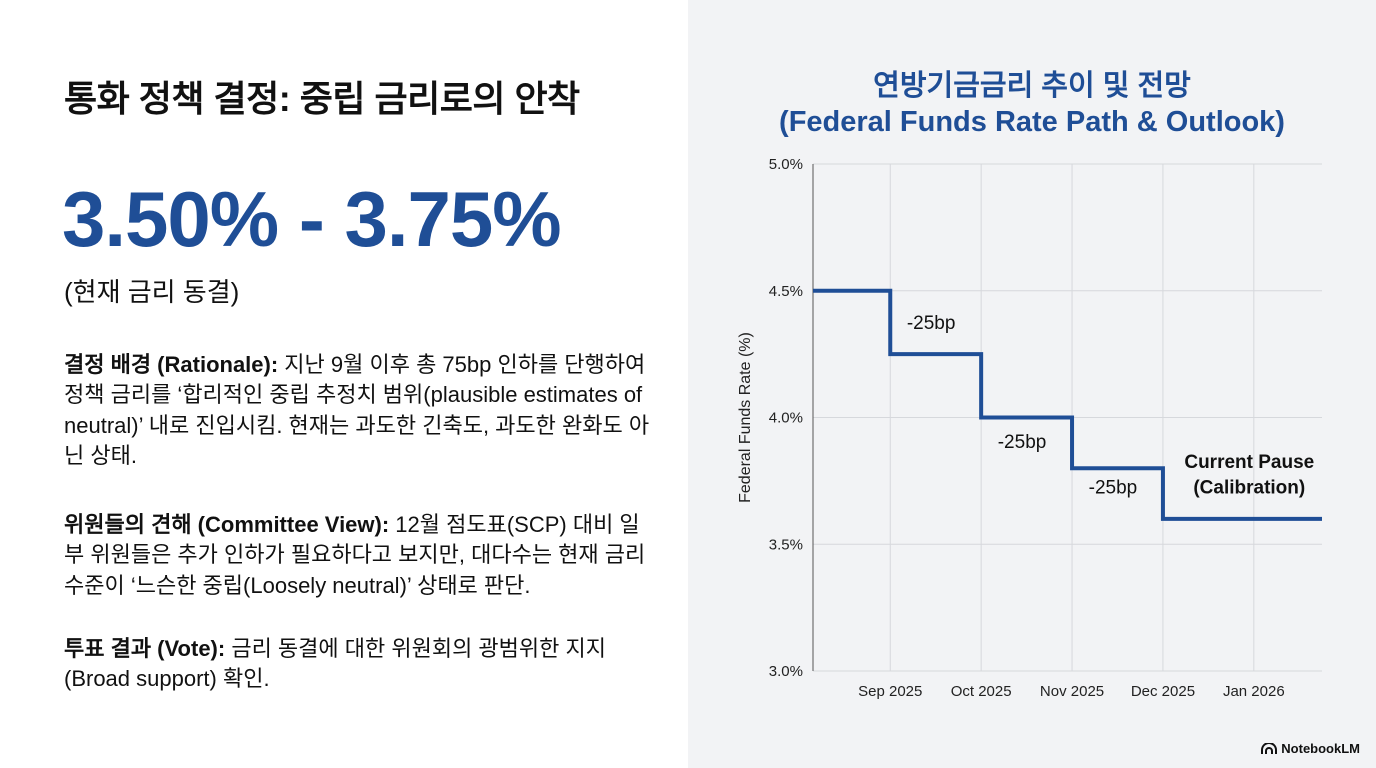 This screenshot has height=768, width=1376. What do you see at coordinates (786, 671) in the screenshot?
I see `y-tick-label: 3.0%` at bounding box center [786, 671].